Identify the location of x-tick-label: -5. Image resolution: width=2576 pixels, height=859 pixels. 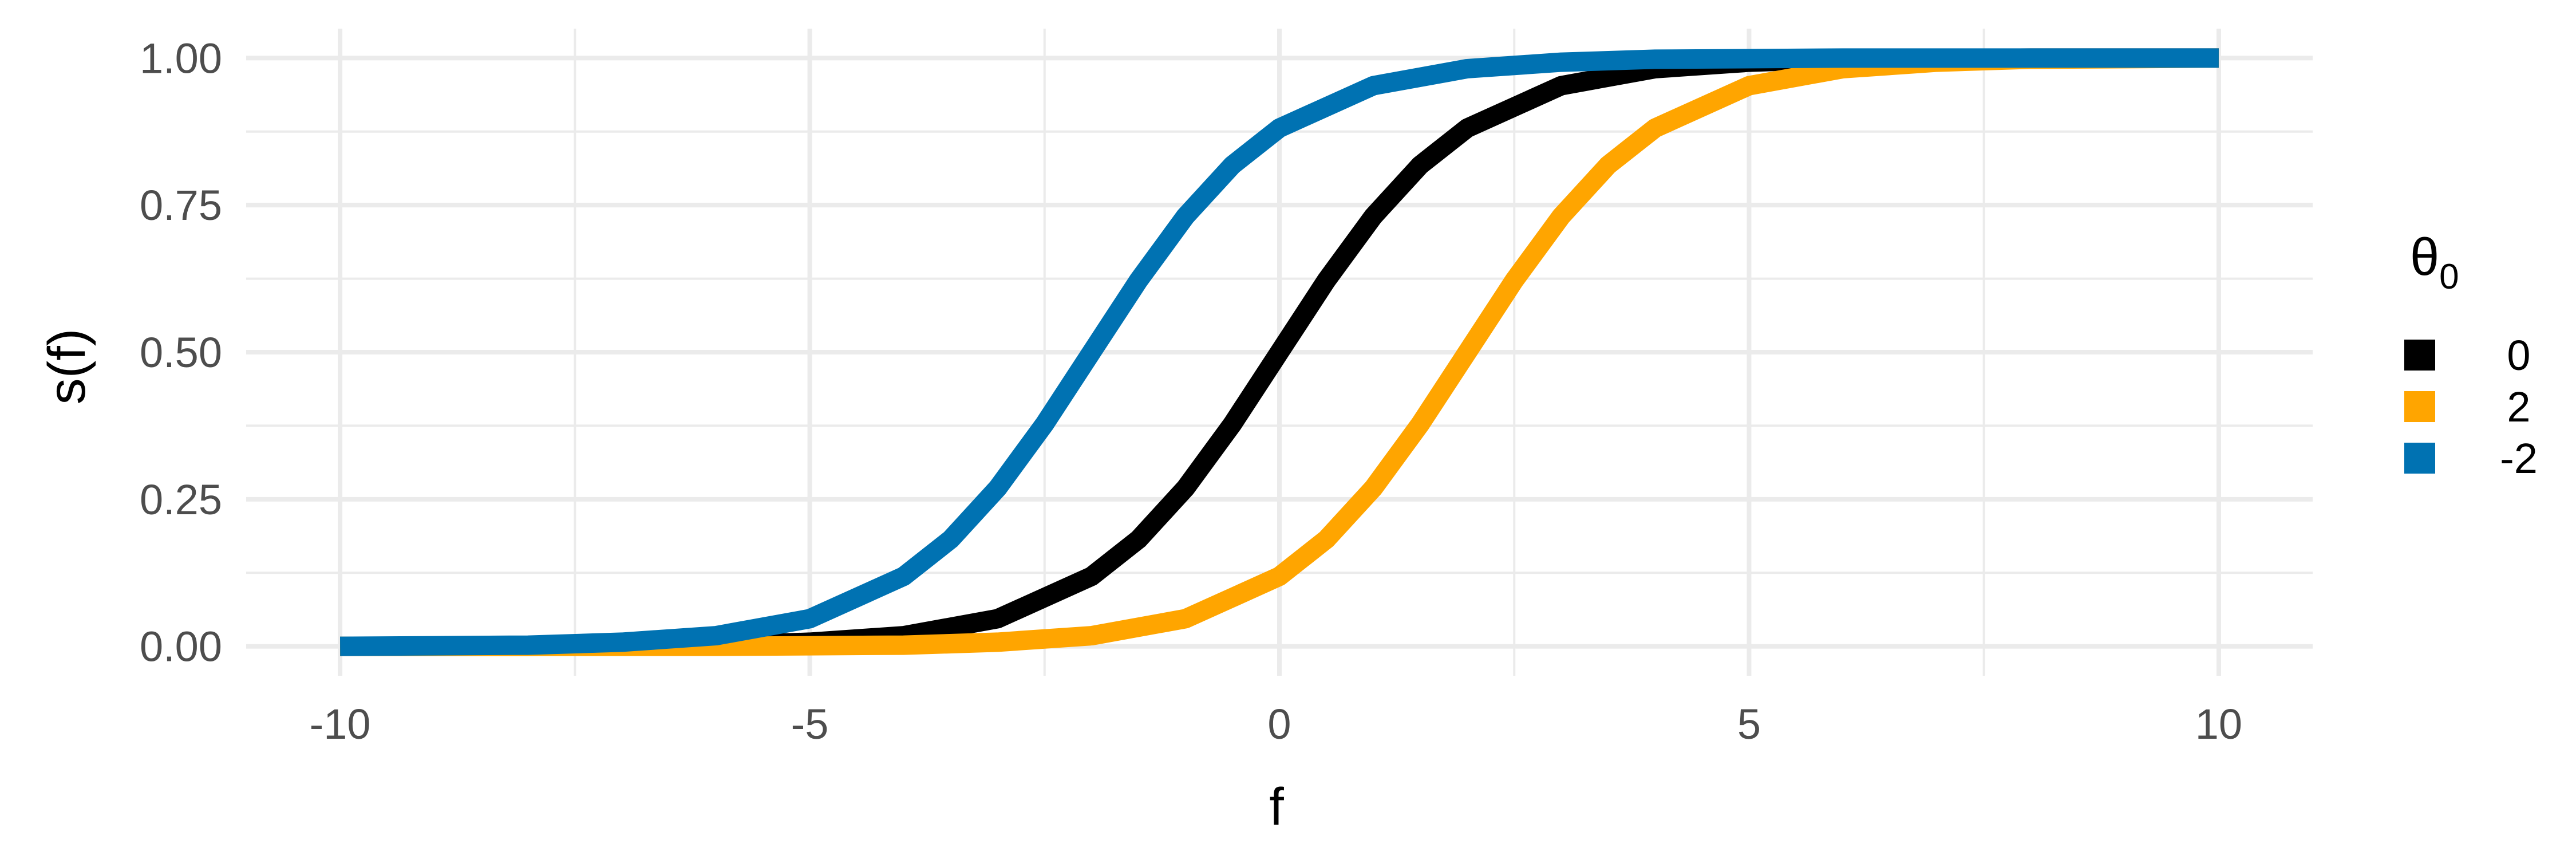
(810, 724).